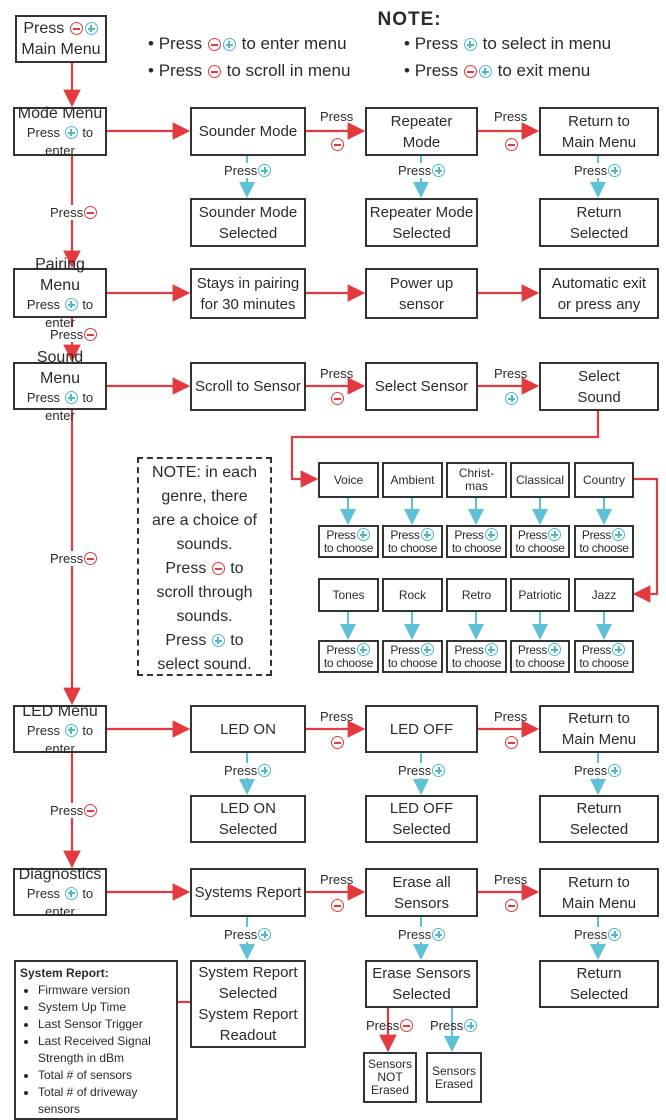  Describe the element at coordinates (60, 131) in the screenshot. I see `mode-menu-box: Mode Menu Press to enter` at that location.